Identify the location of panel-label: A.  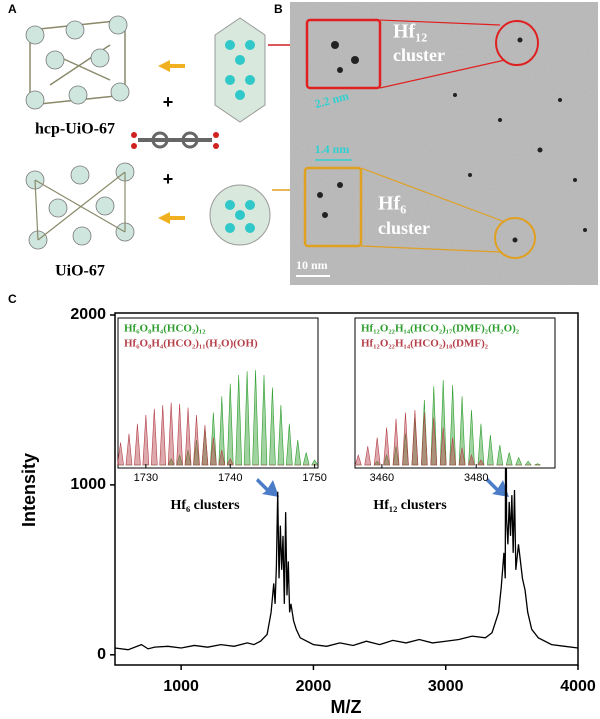
(12, 9).